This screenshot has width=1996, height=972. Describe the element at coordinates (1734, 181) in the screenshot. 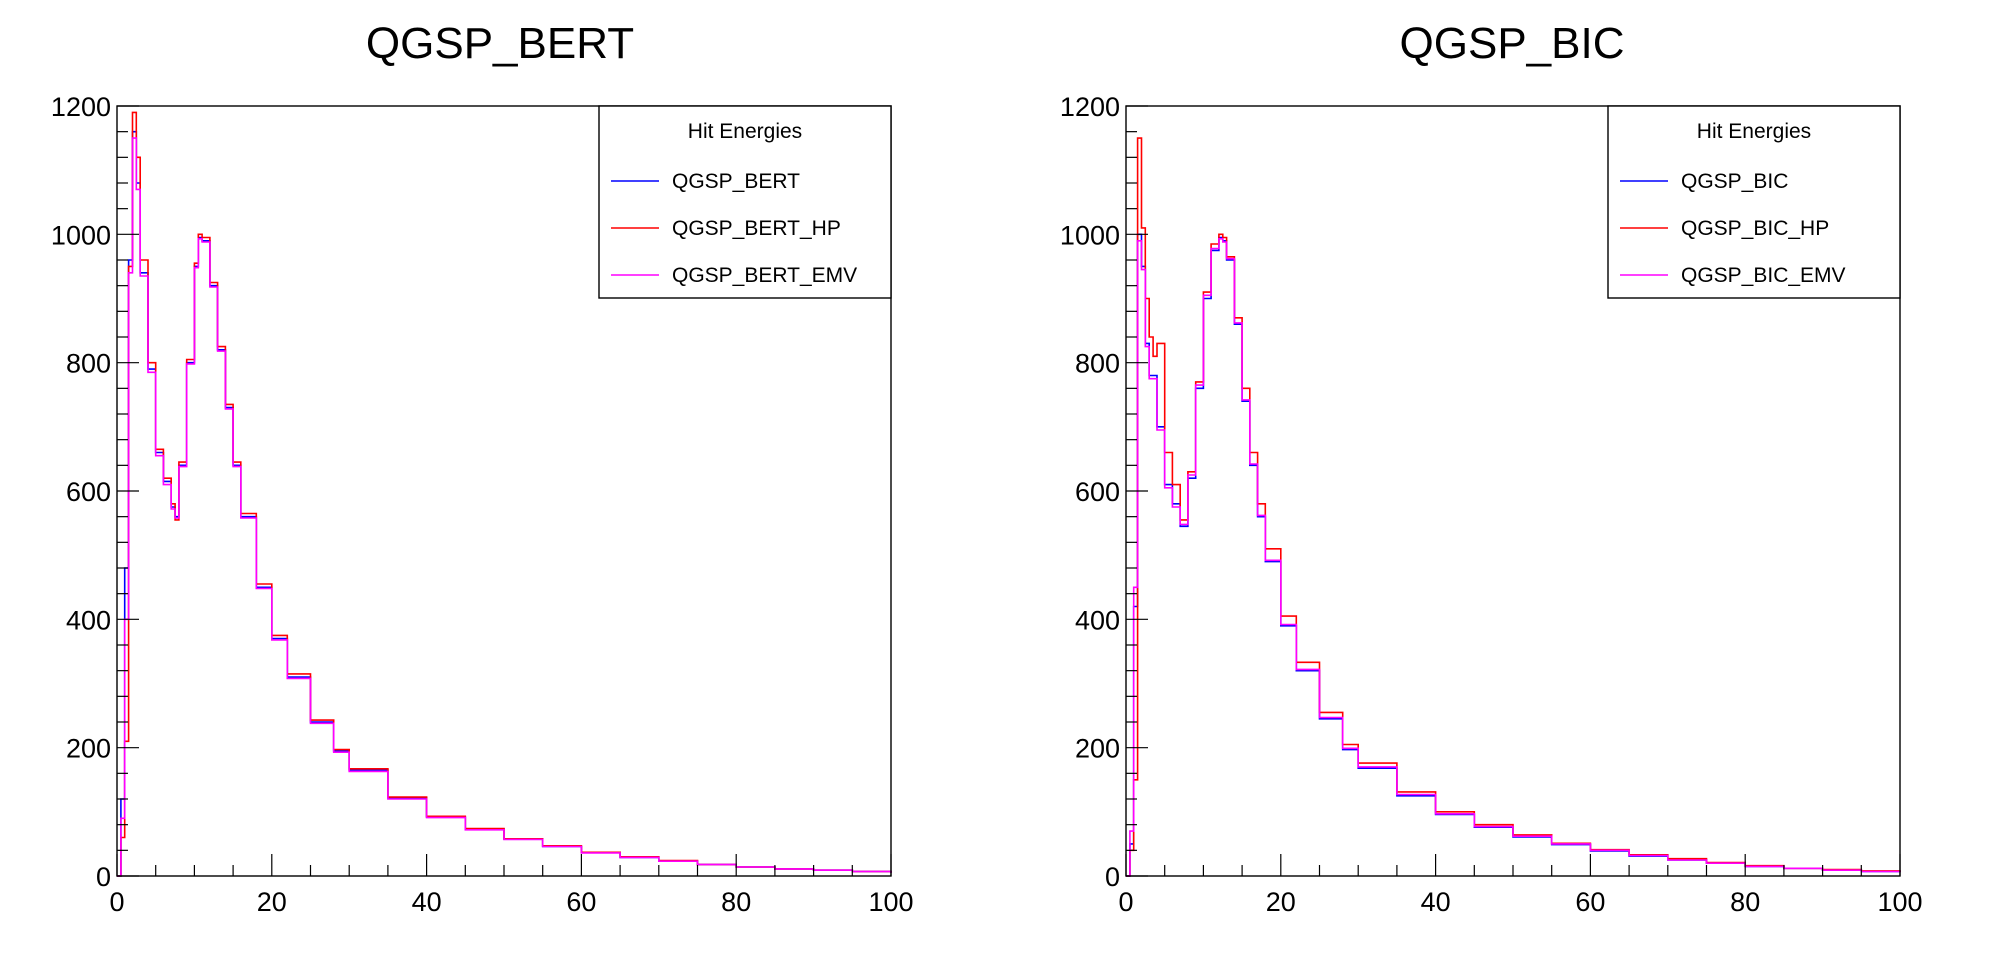

I see `legend-entry: QGSP_BIC` at that location.